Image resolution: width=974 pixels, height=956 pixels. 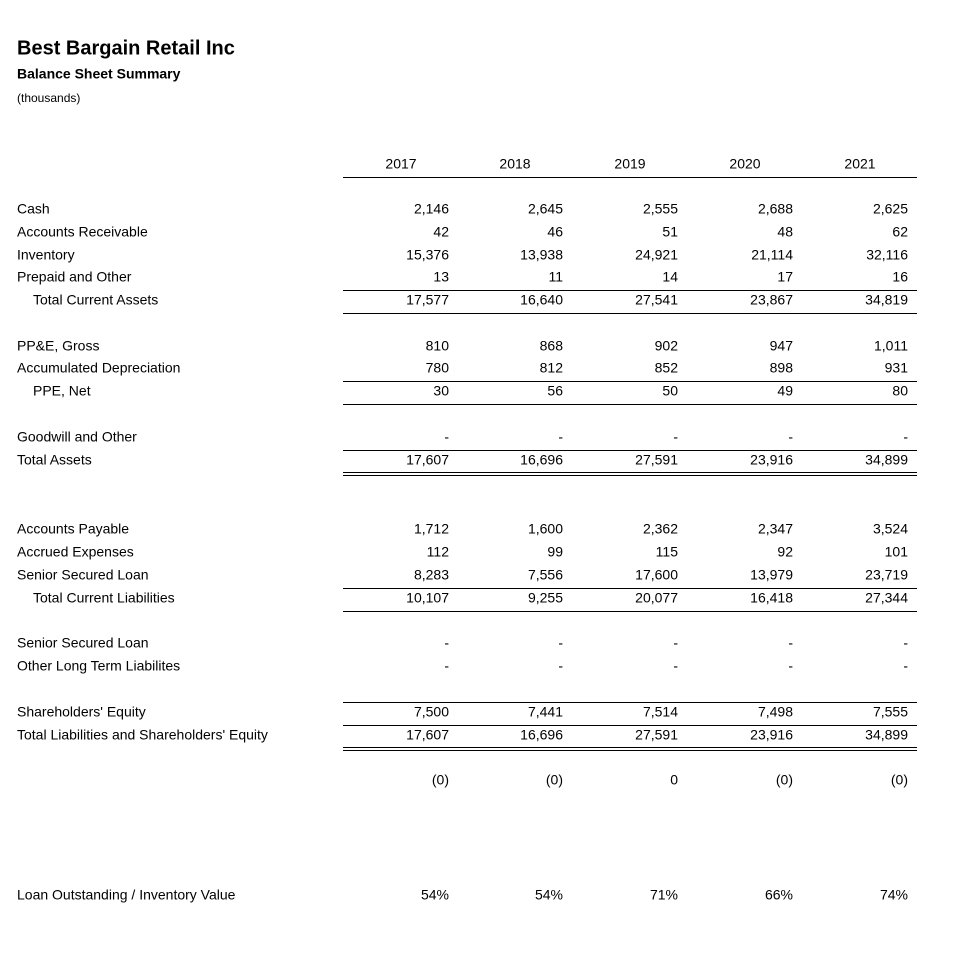 What do you see at coordinates (541, 460) in the screenshot?
I see `cell: 16,696` at bounding box center [541, 460].